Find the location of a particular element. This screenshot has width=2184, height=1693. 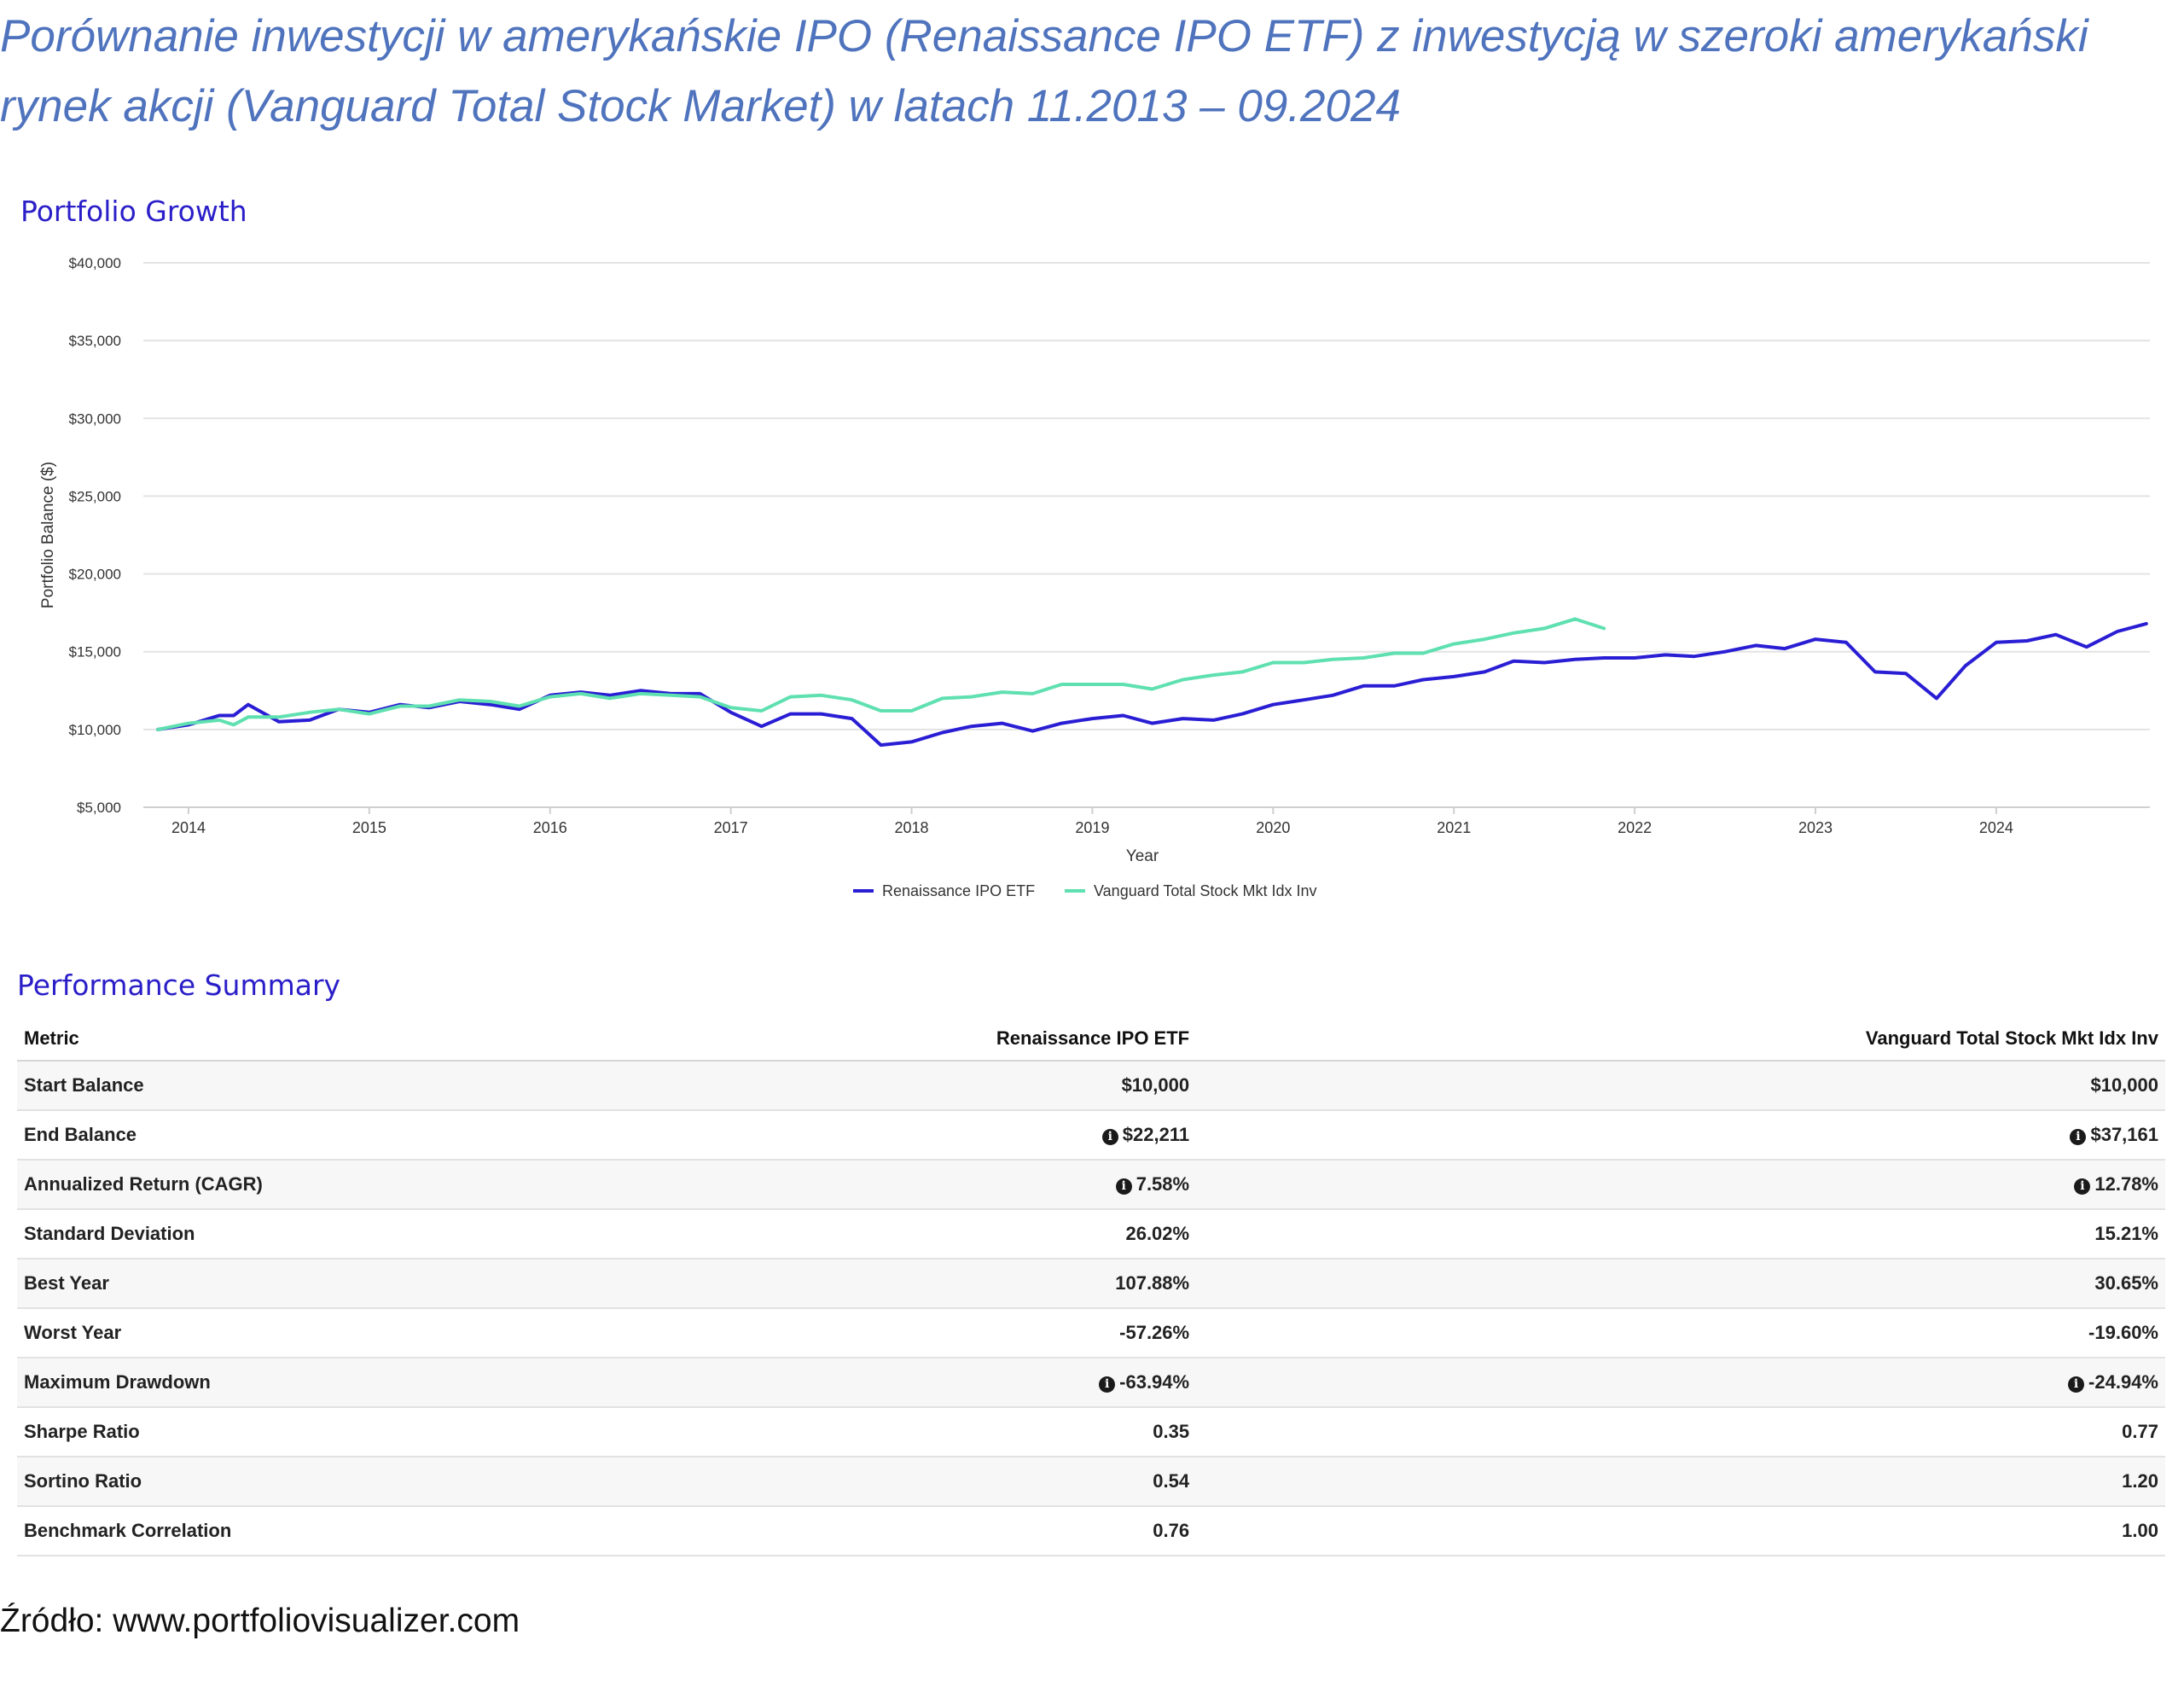

x-tick-label: 2023 is located at coordinates (1815, 827).